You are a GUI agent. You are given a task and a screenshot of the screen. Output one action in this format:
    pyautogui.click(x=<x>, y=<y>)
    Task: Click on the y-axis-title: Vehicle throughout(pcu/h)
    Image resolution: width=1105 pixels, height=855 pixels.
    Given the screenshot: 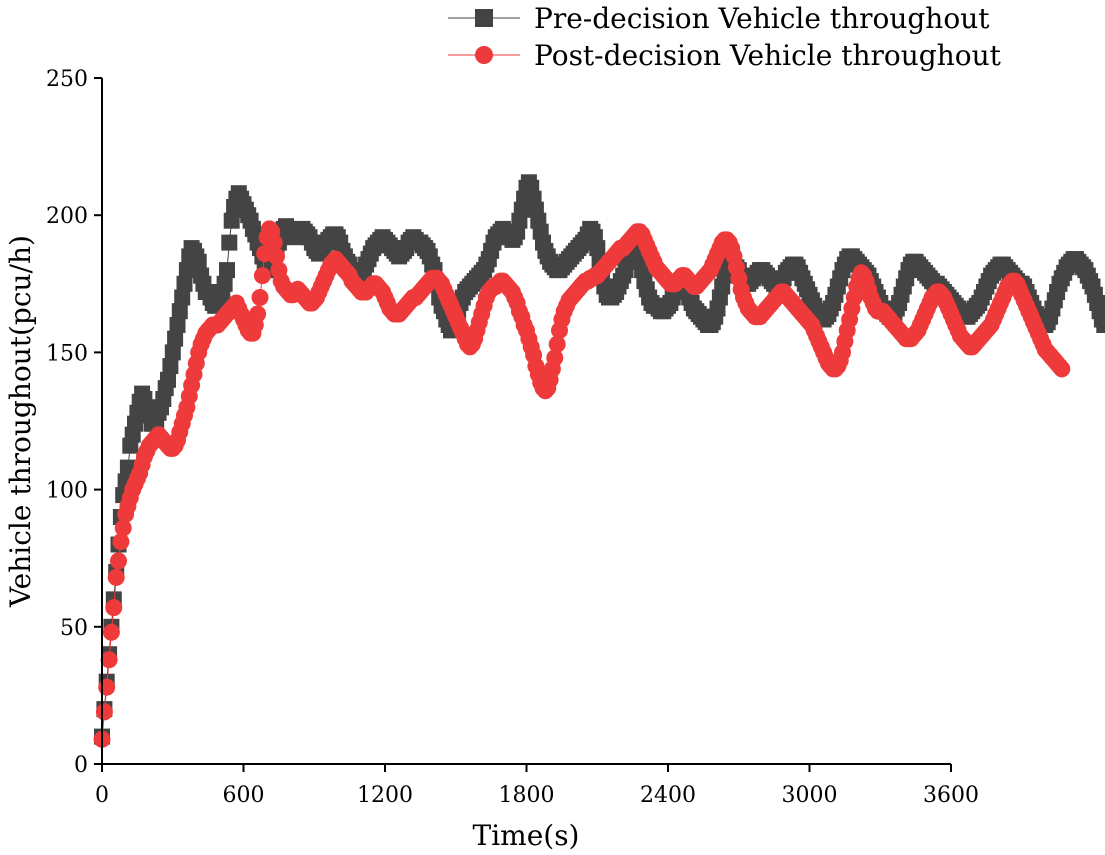 What is the action you would take?
    pyautogui.click(x=20, y=421)
    